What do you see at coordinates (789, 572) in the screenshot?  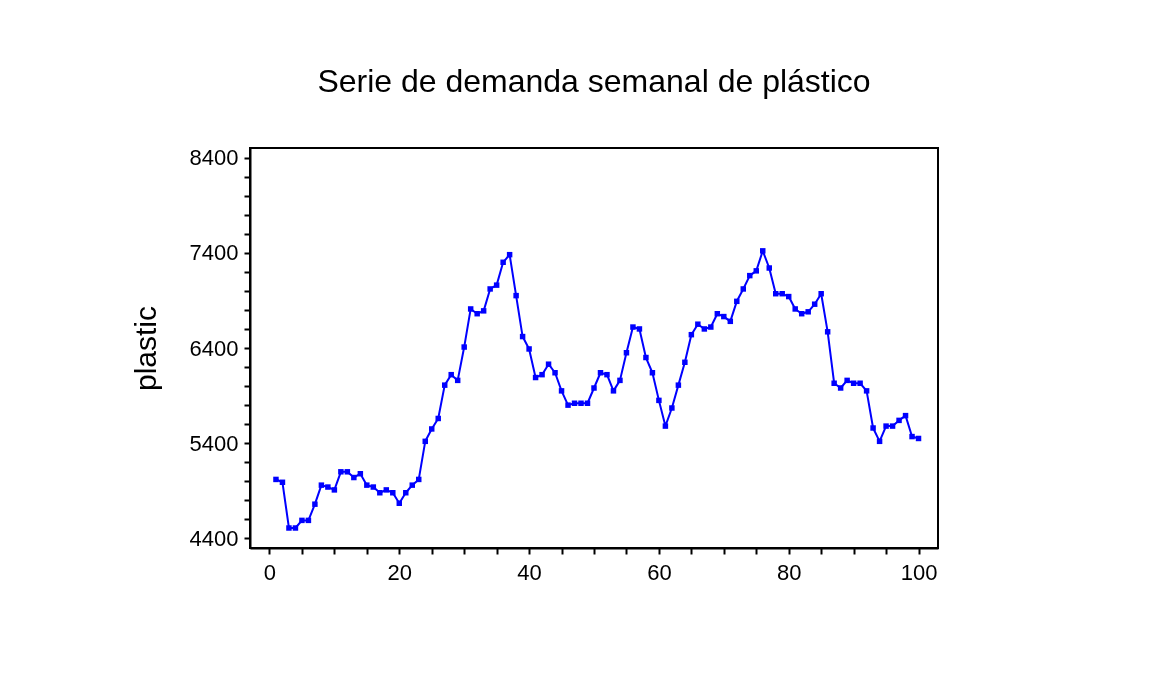 I see `x-tick-label: 80` at bounding box center [789, 572].